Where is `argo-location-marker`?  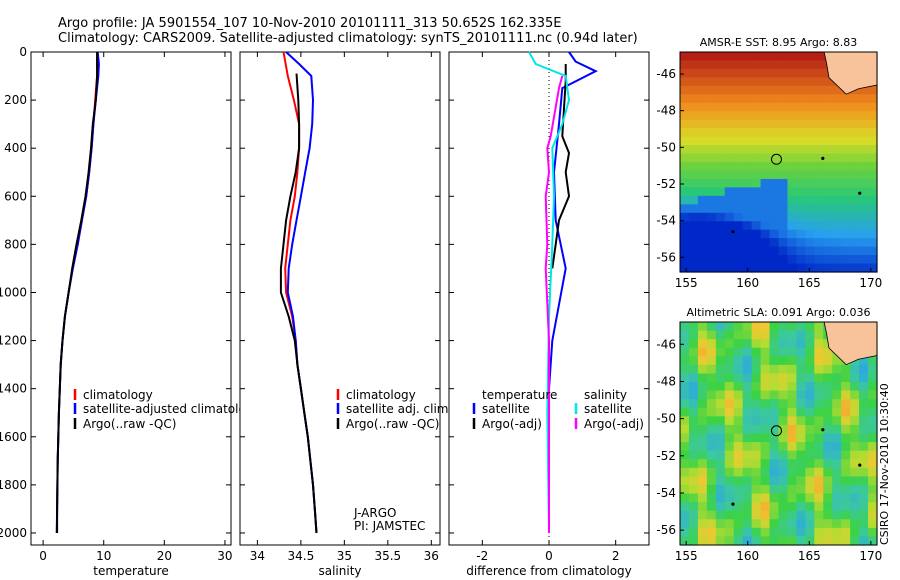 argo-location-marker is located at coordinates (776, 431).